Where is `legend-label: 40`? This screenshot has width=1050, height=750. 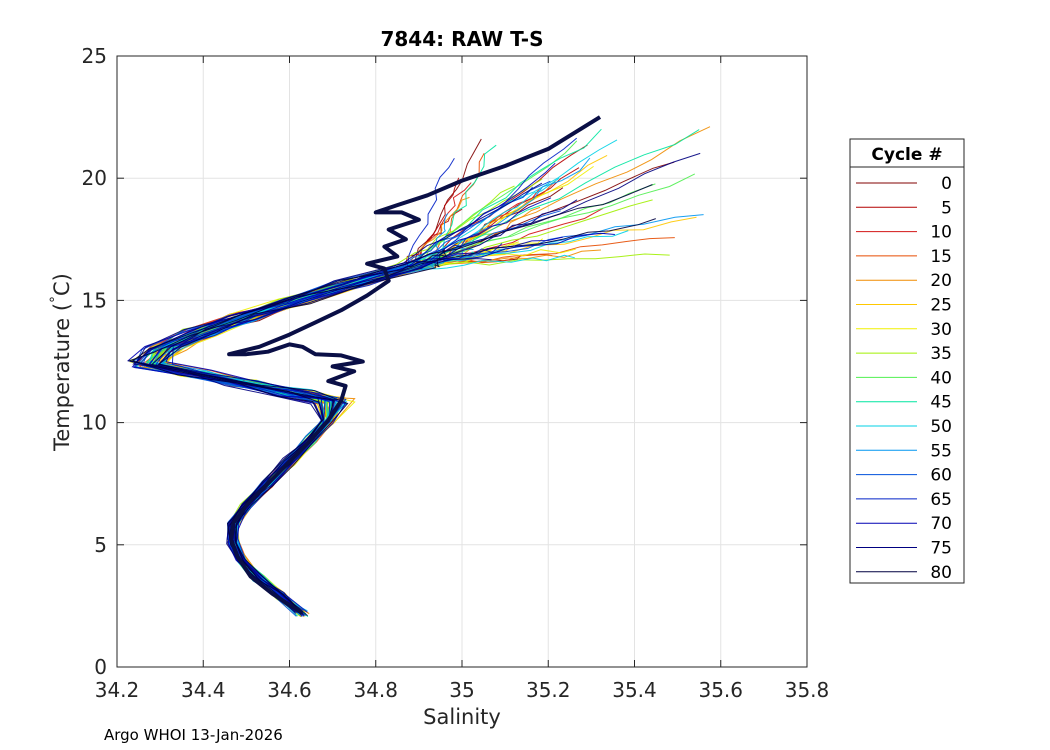 legend-label: 40 is located at coordinates (941, 378).